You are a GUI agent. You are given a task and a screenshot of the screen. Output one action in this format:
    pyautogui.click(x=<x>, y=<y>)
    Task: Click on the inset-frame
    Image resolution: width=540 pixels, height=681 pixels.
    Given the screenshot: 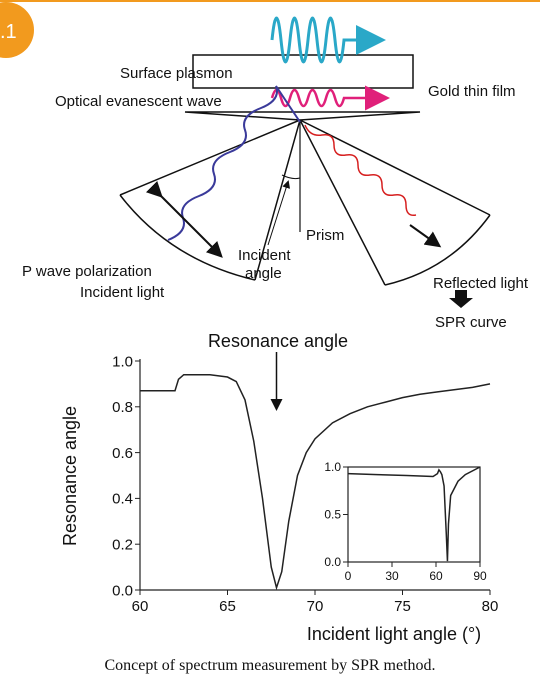 What is the action you would take?
    pyautogui.click(x=414, y=514)
    